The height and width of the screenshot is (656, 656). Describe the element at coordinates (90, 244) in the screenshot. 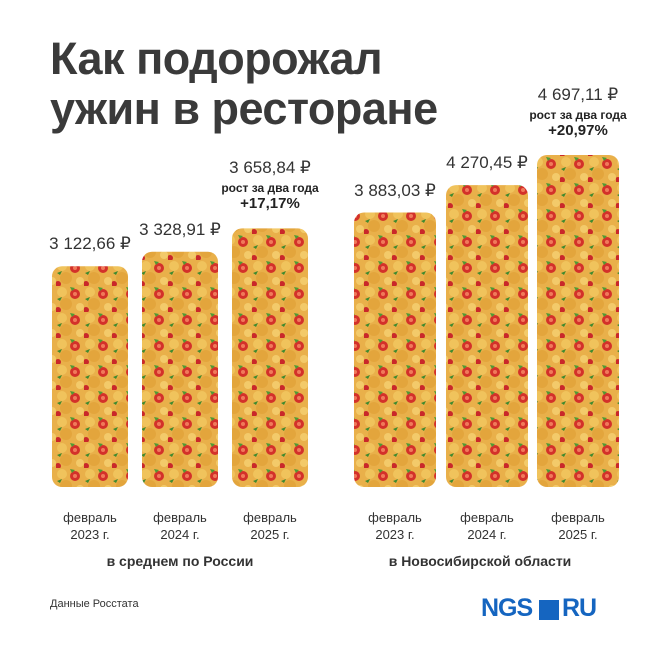

I see `value-label: 3 122,66 ₽` at that location.